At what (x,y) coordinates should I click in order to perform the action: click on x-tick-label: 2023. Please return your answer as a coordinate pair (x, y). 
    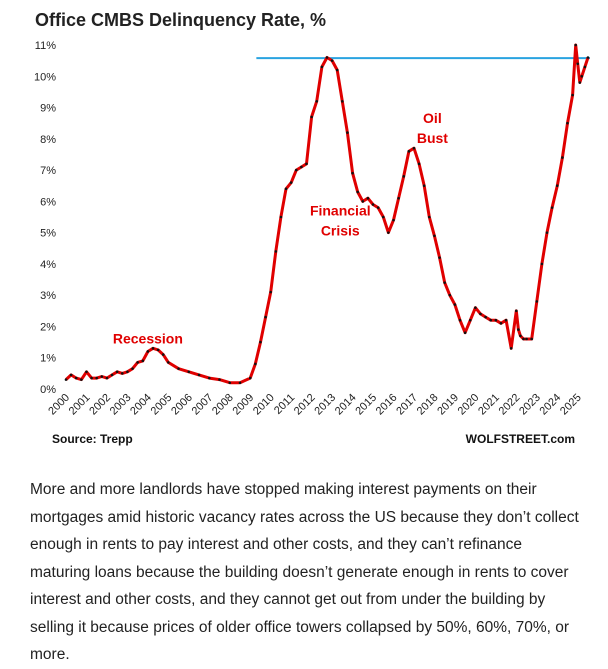
    Looking at the image, I should click on (530, 405).